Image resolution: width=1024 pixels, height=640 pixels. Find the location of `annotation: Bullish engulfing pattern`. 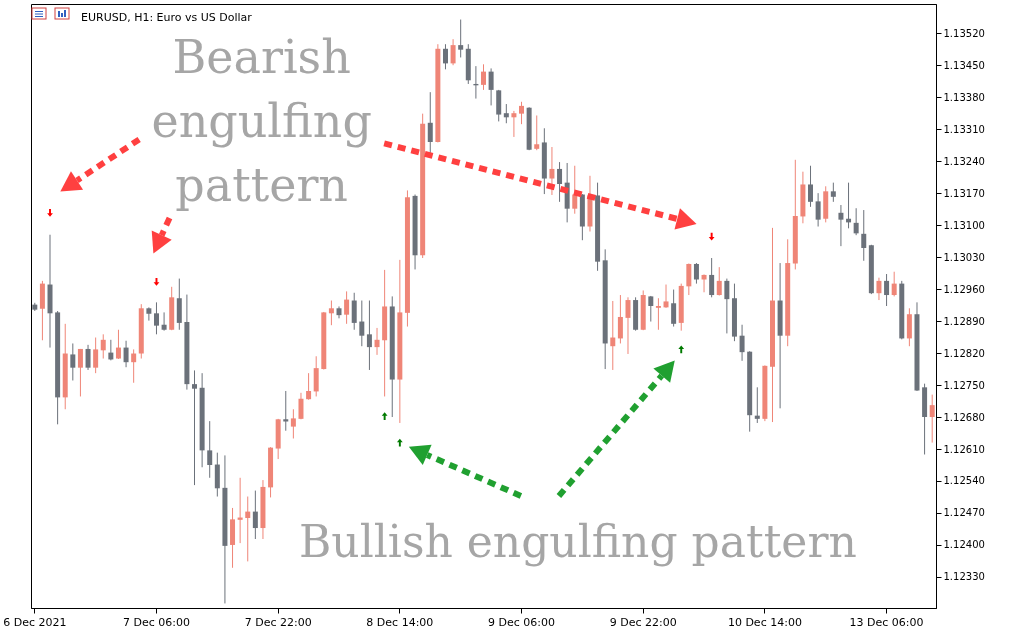

annotation: Bullish engulfing pattern is located at coordinates (578, 541).